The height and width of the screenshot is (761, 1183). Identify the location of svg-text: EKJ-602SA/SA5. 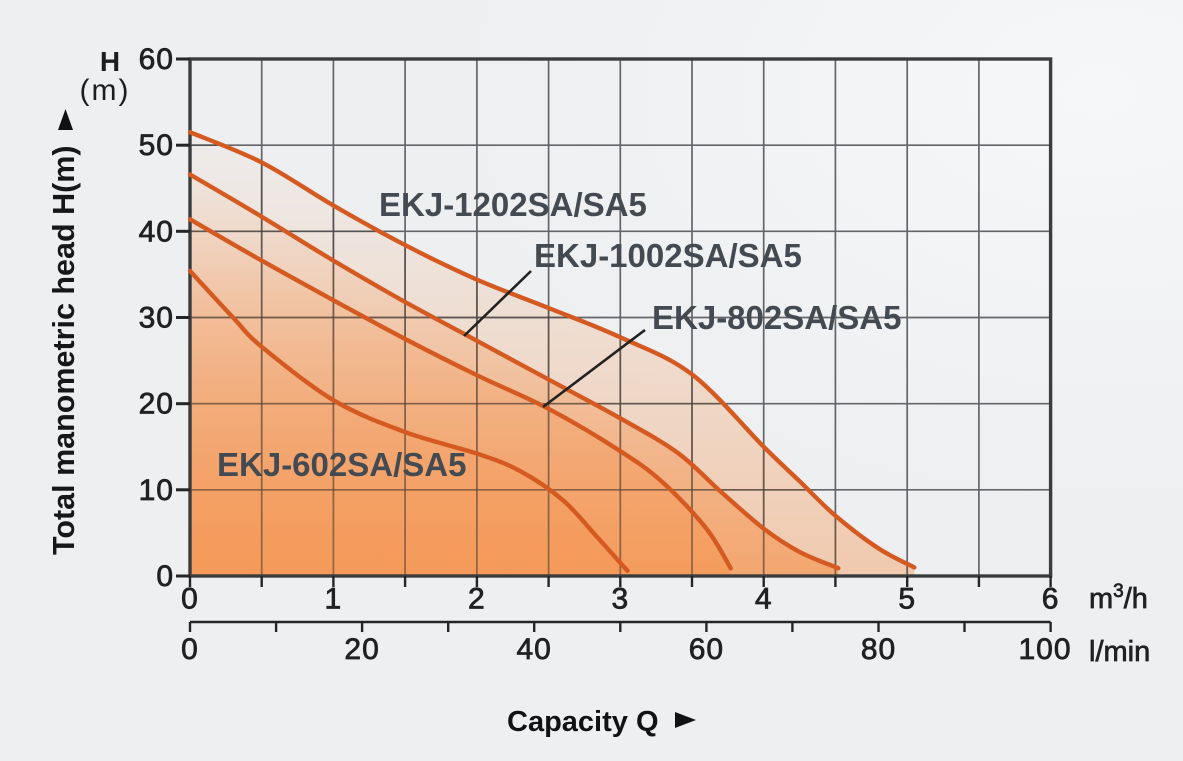
(341, 464).